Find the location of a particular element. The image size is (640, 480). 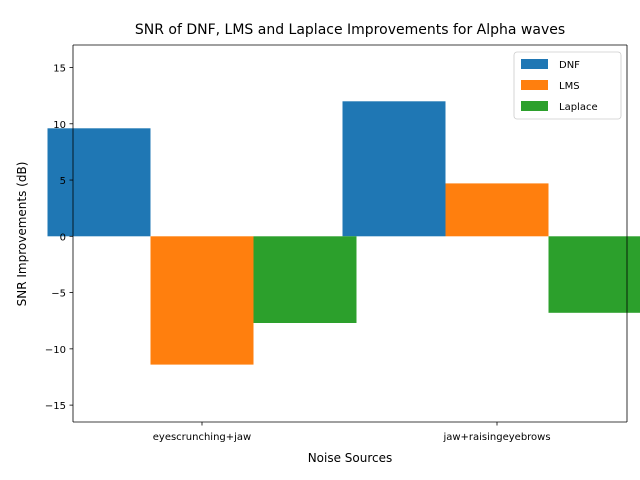

legend-swatch-lms is located at coordinates (534, 85).